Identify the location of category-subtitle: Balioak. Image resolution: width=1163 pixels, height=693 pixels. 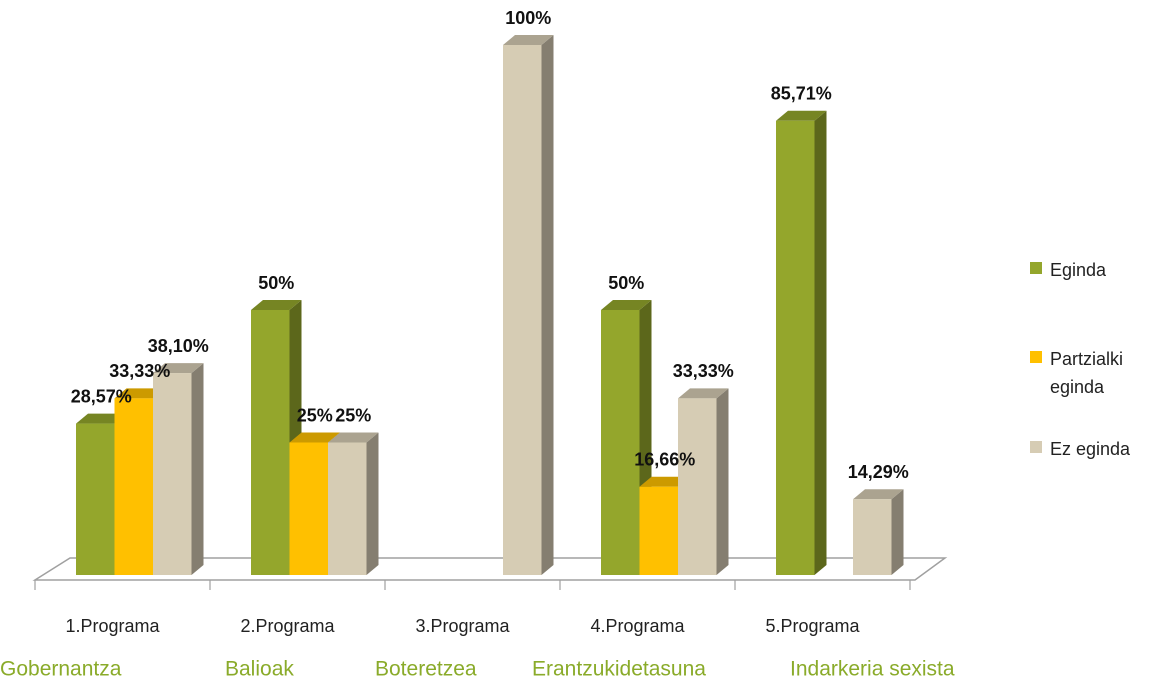
(259, 669).